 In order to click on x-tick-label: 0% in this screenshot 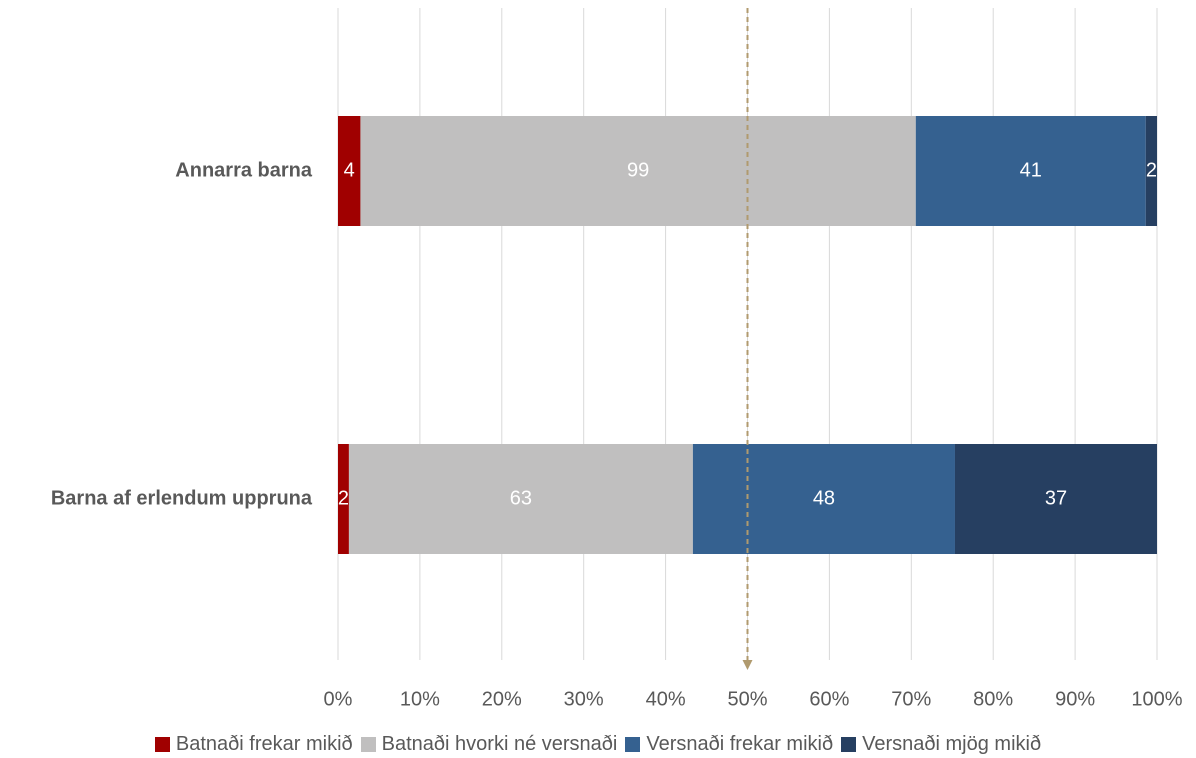, I will do `click(338, 699)`.